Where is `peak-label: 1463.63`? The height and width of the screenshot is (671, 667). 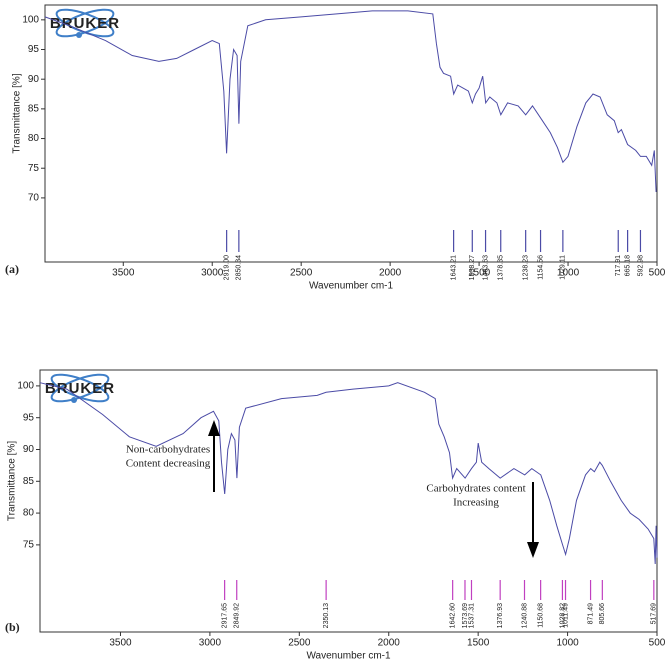 peak-label: 1463.63 is located at coordinates (485, 267).